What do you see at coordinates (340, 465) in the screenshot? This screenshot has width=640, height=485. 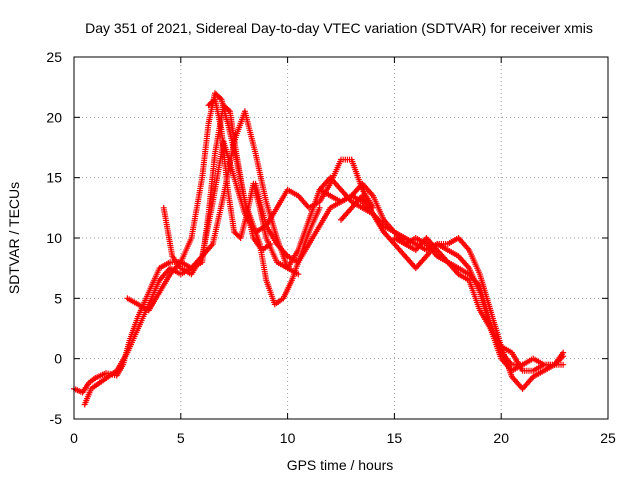 I see `x-axis-label: GPS time / hours` at bounding box center [340, 465].